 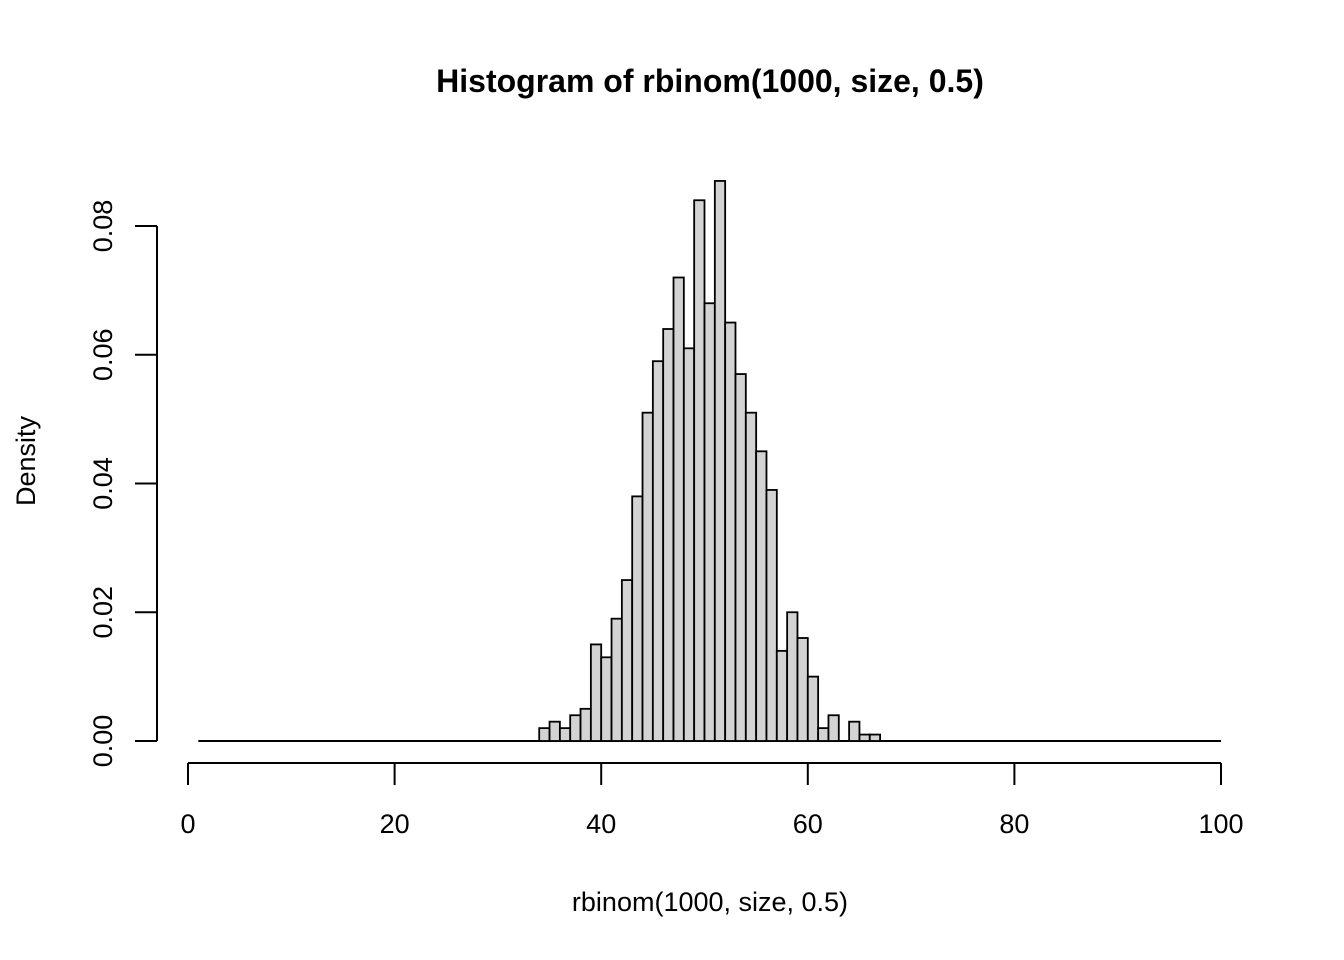 What do you see at coordinates (712, 800) in the screenshot?
I see `x-axis: 0 20 40 60 80 100` at bounding box center [712, 800].